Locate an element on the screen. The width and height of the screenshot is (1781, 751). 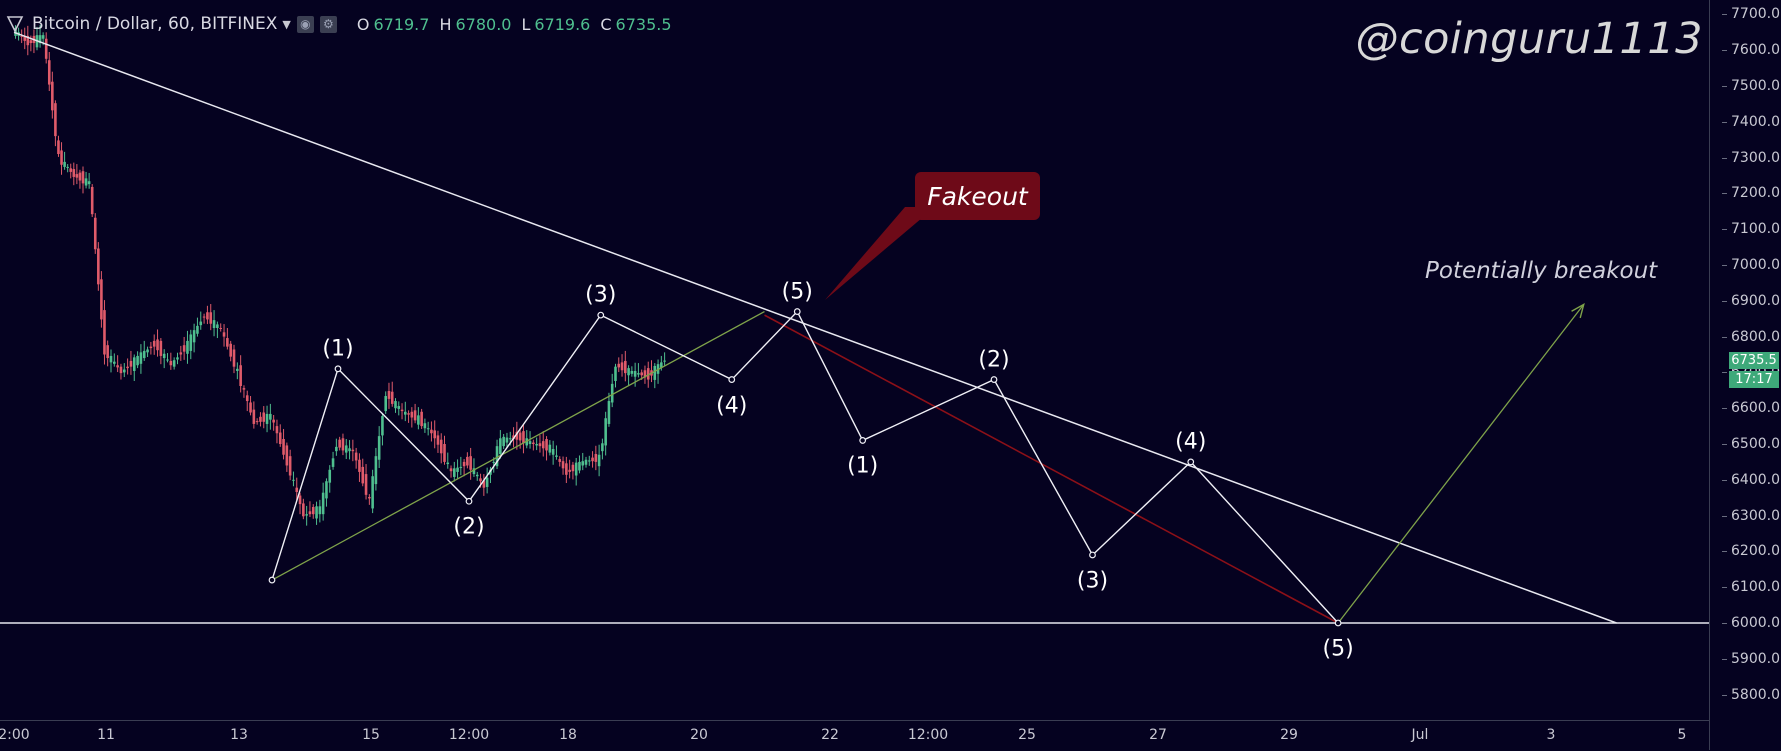
price-tick-label: 6800.0 is located at coordinates (1751, 336).